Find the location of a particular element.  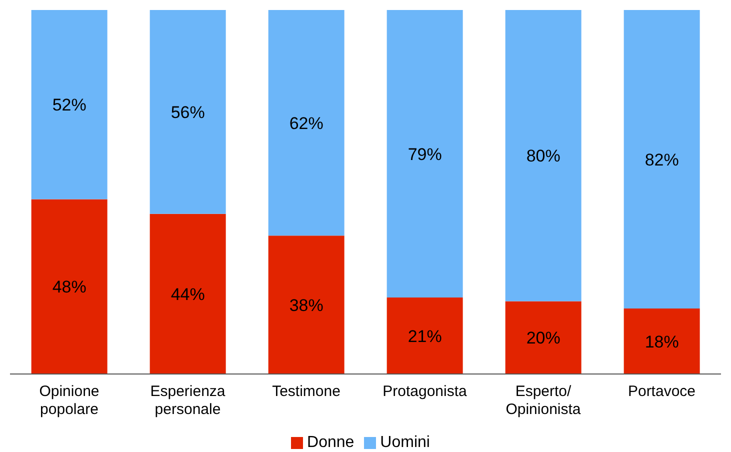

data-label: 79% is located at coordinates (425, 154).